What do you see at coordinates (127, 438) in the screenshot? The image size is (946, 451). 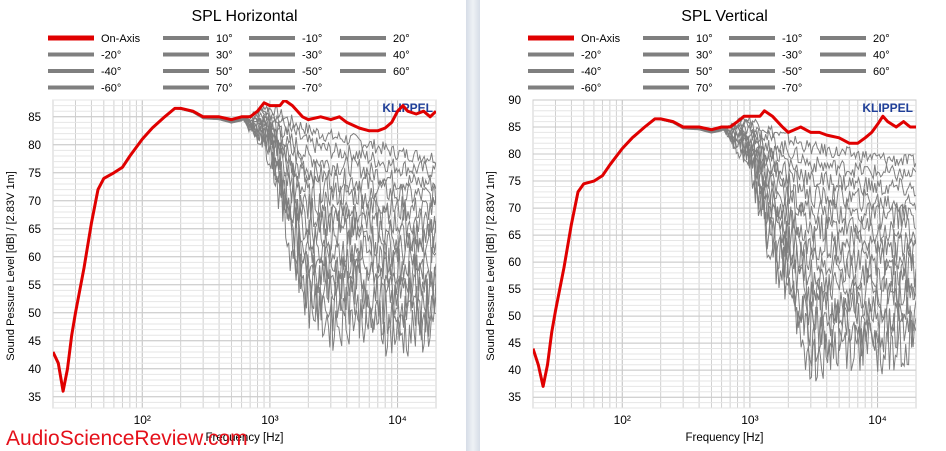 I see `watermark: AudioScienceReview.com` at bounding box center [127, 438].